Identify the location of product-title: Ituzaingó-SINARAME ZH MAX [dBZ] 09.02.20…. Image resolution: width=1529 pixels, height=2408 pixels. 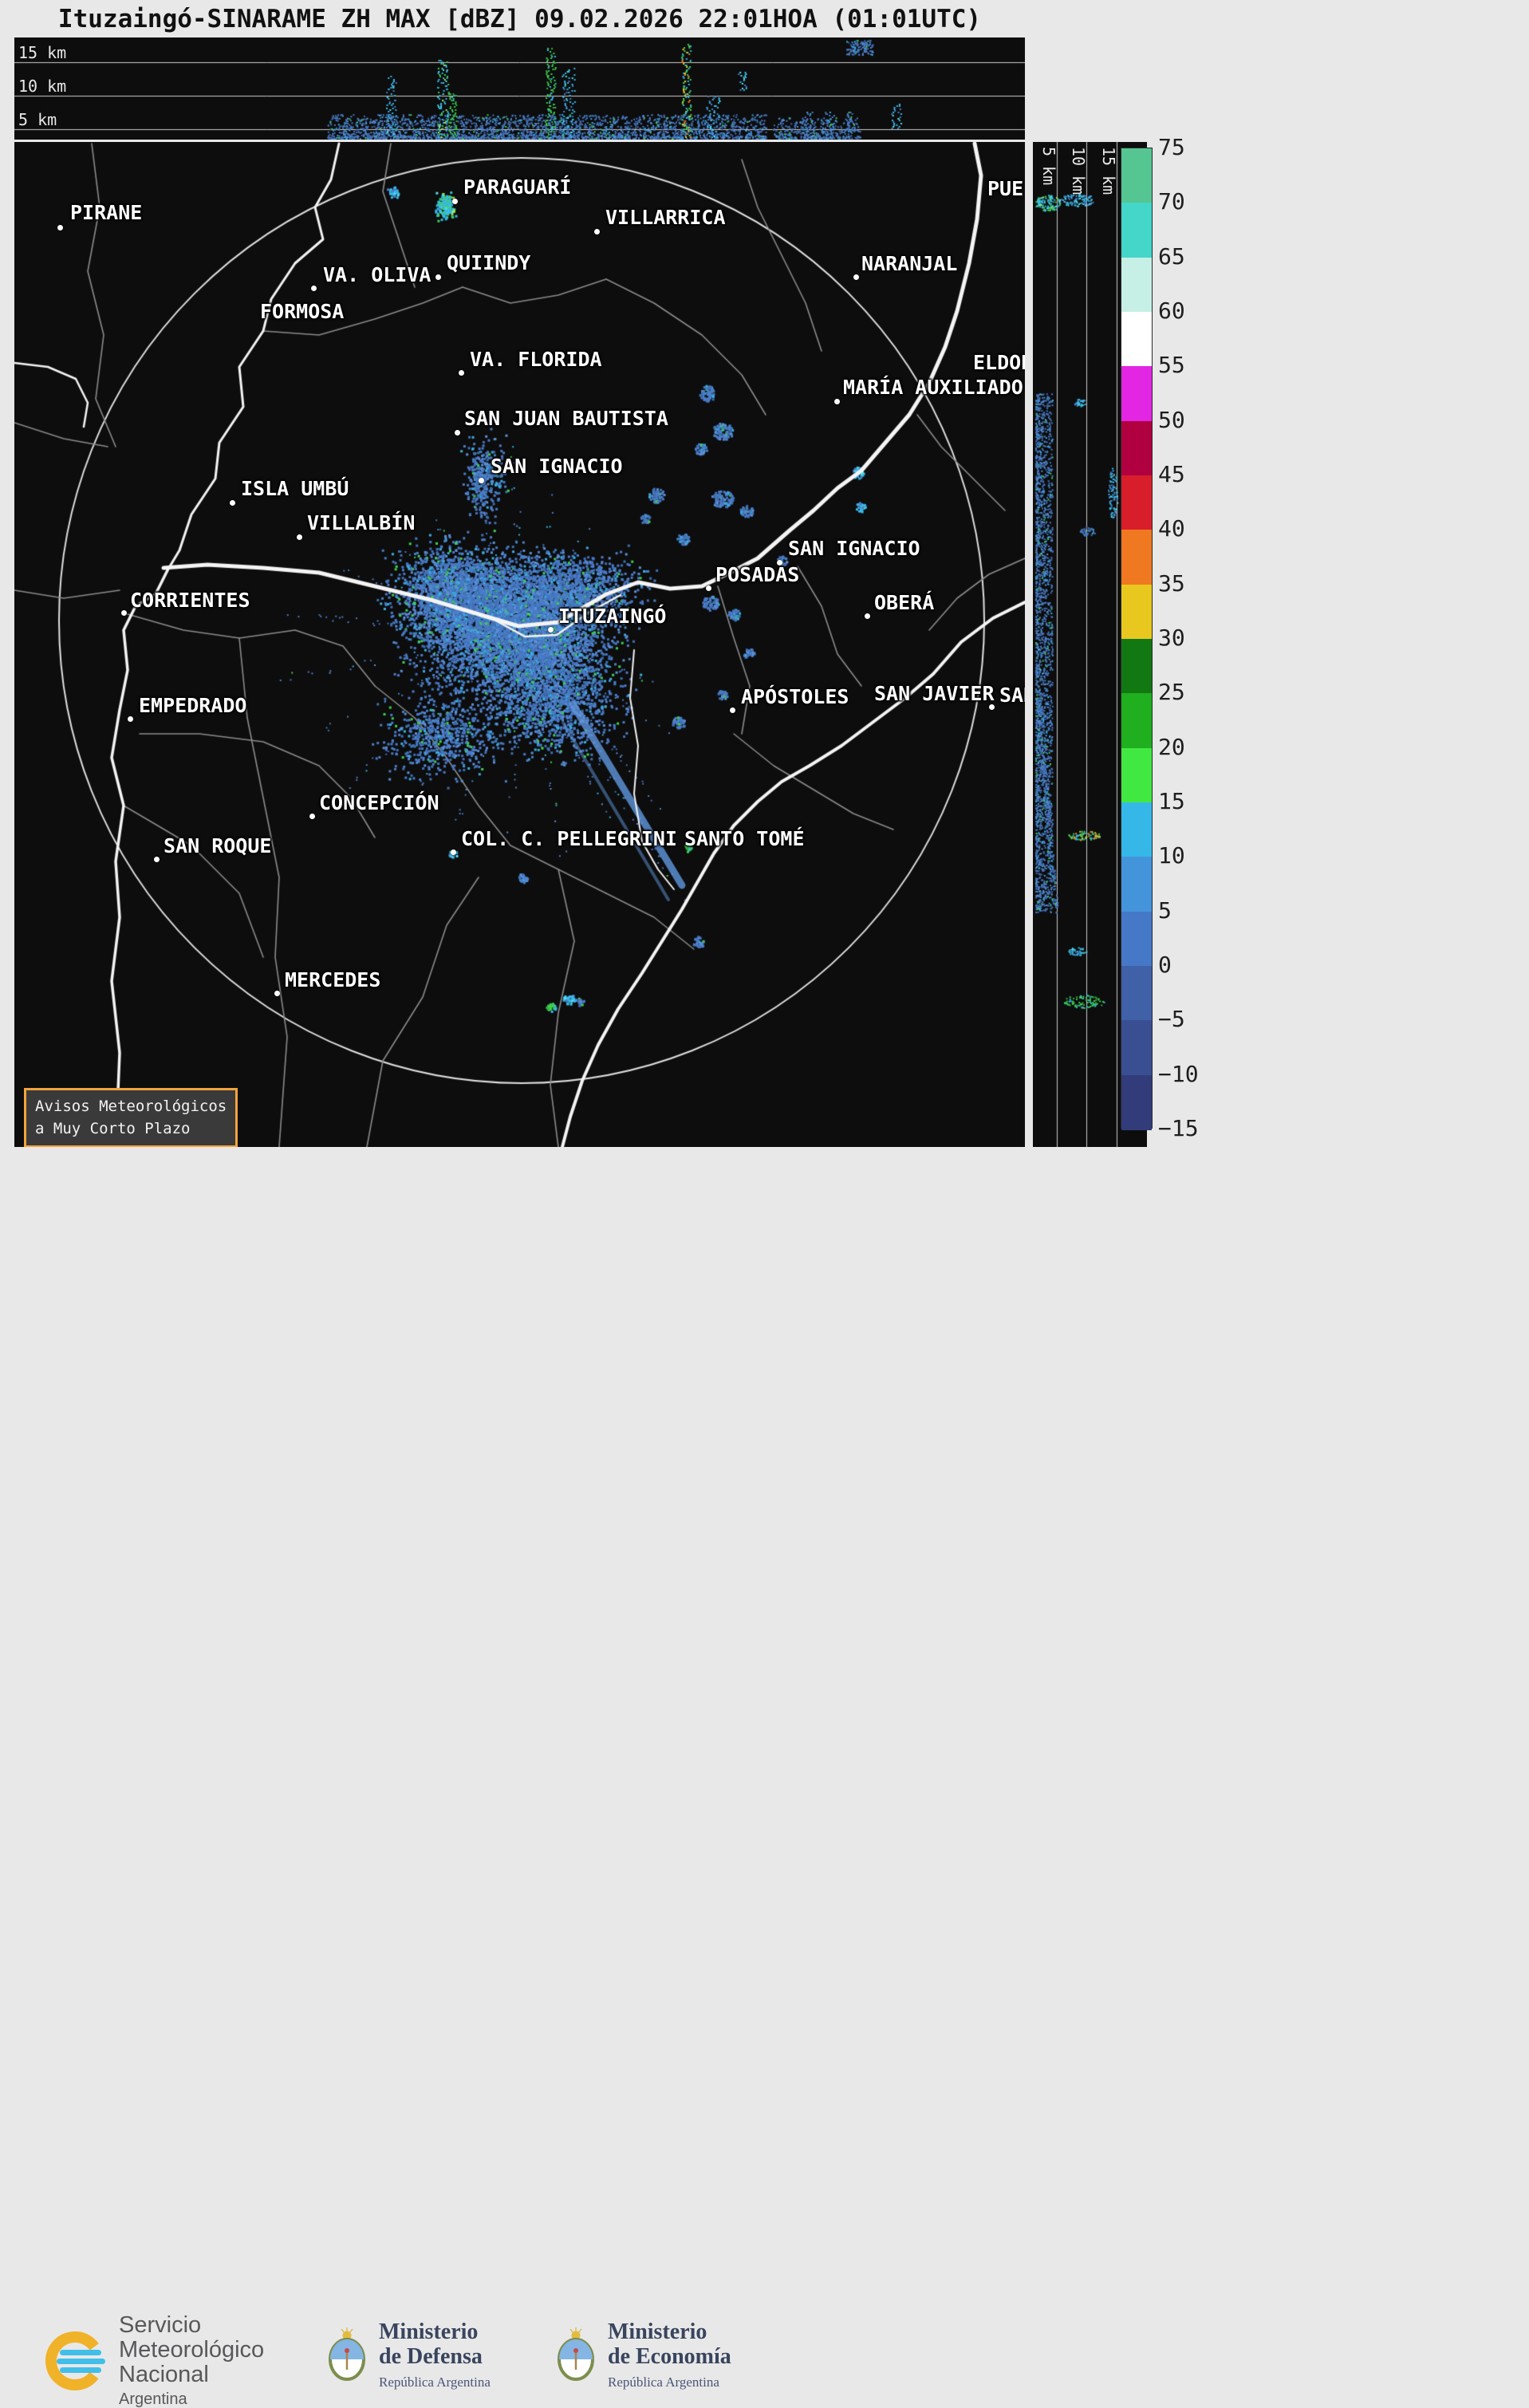
(519, 19).